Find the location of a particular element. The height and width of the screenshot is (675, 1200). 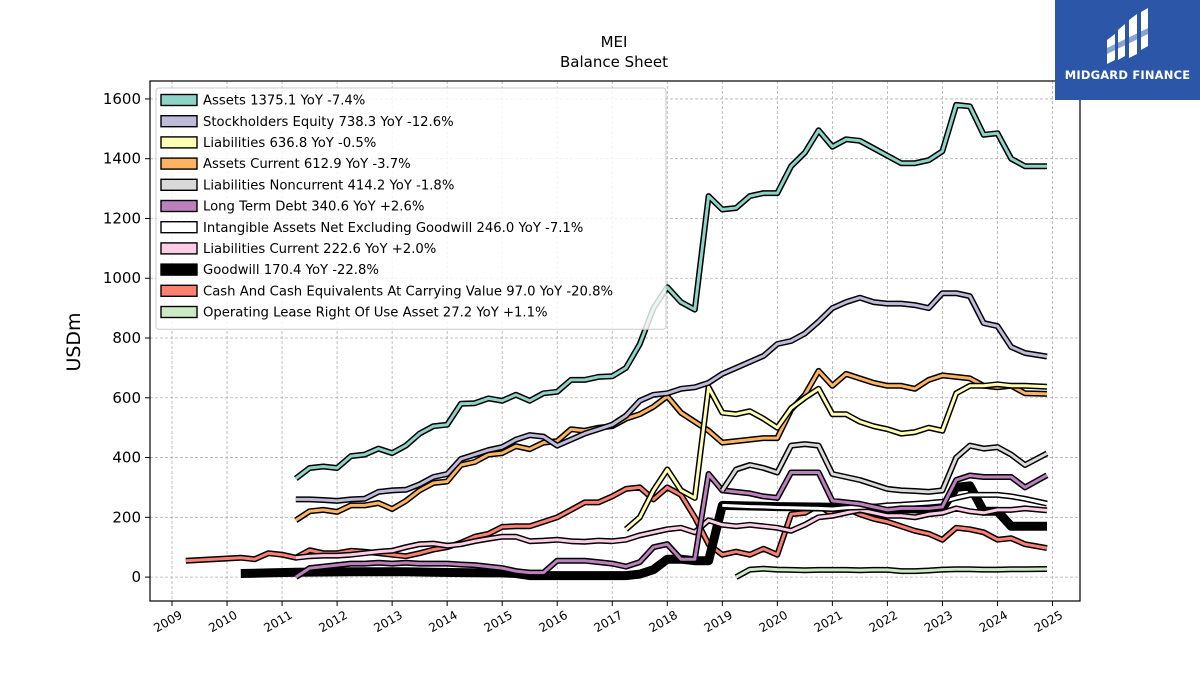

y-axis-ticks: 0 200 400 600 800 1000 1200 1400 1600 is located at coordinates (126, 338).